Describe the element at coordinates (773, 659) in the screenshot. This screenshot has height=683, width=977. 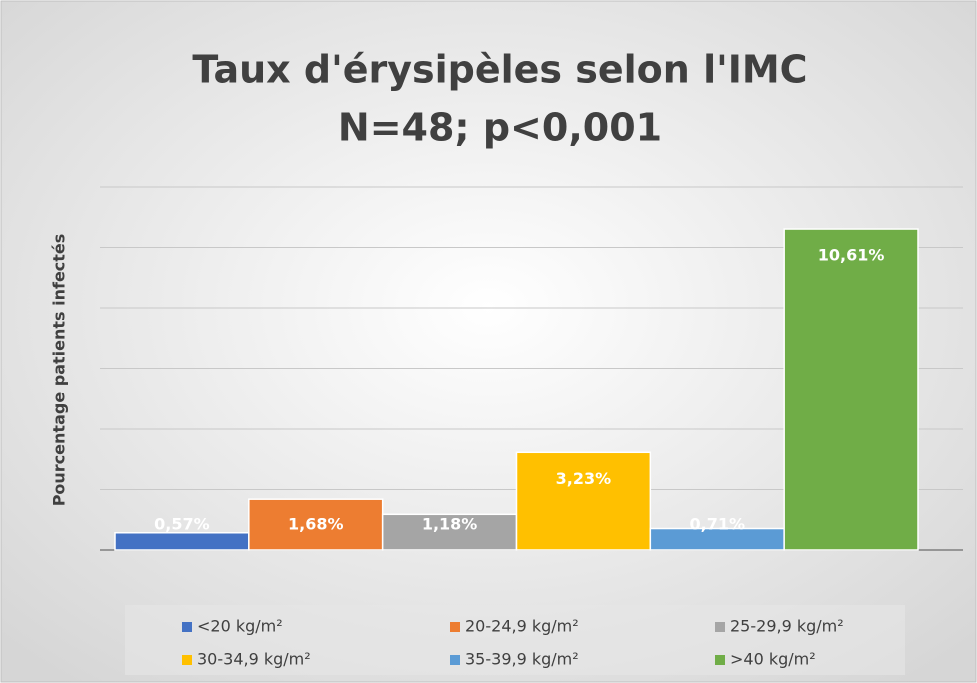
I see `legend-label: >40 kg/m²` at that location.